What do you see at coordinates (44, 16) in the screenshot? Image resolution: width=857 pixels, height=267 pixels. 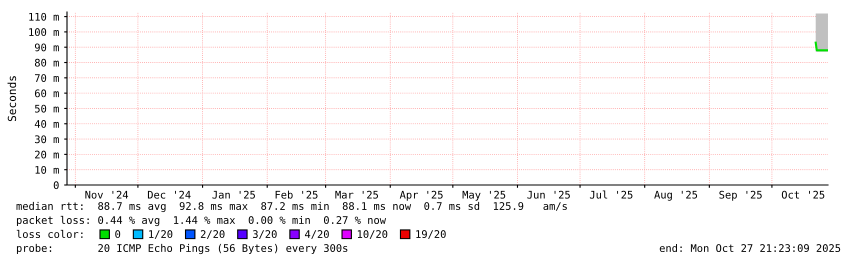 I see `y-tick-label: 110 m` at bounding box center [44, 16].